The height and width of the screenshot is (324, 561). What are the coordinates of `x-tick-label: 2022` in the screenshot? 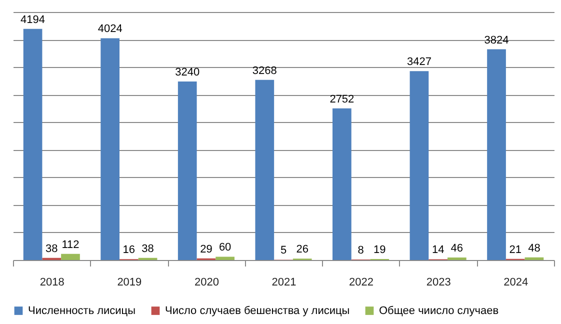 It's located at (361, 282).